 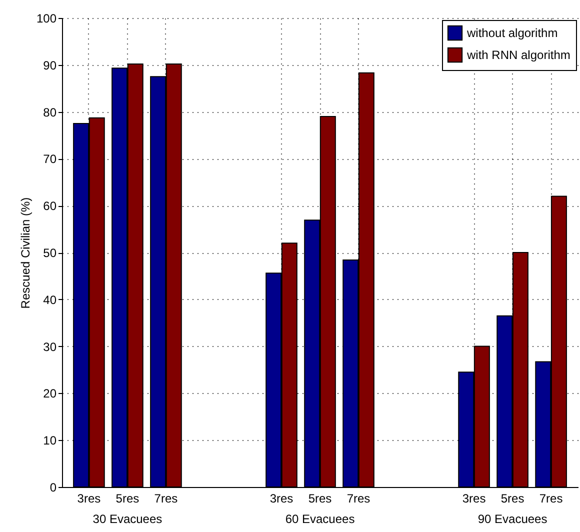 I want to click on y-axis-title: Rescued Civilian (%), so click(x=25, y=253).